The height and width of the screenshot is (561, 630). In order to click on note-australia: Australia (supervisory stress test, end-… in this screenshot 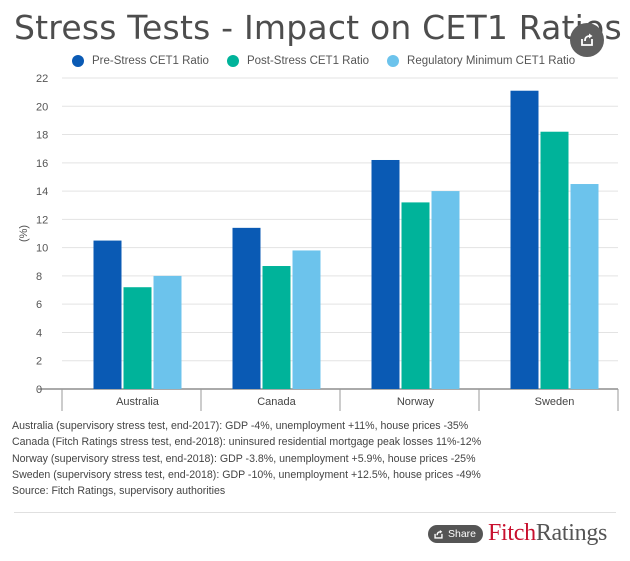, I will do `click(240, 426)`.